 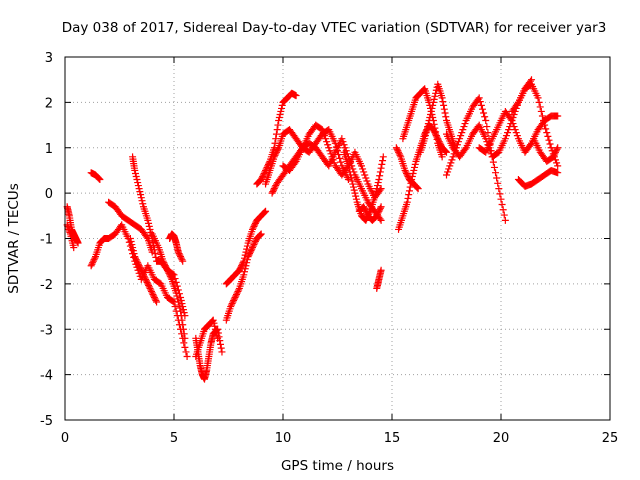 What do you see at coordinates (46, 330) in the screenshot?
I see `y-tick-label: -3` at bounding box center [46, 330].